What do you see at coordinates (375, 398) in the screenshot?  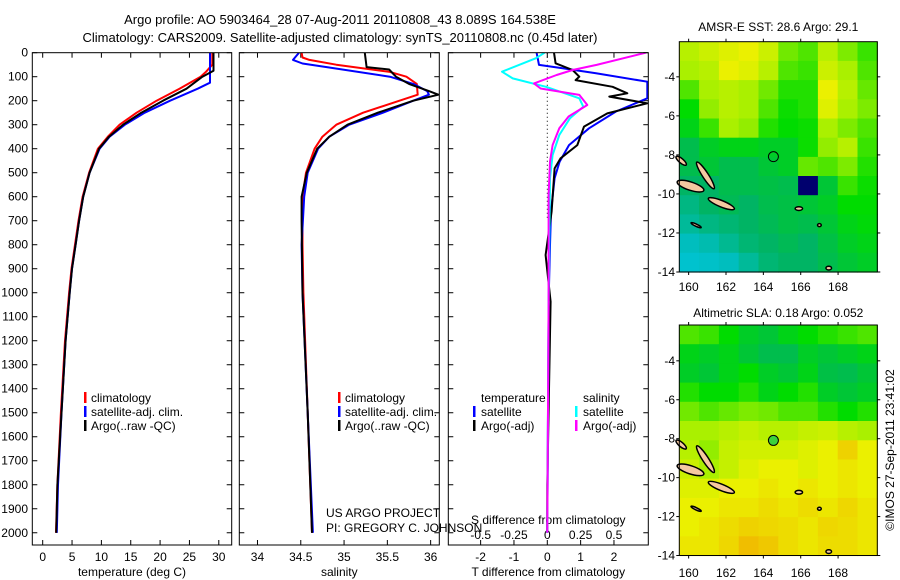 I see `legend-label: climatology` at bounding box center [375, 398].